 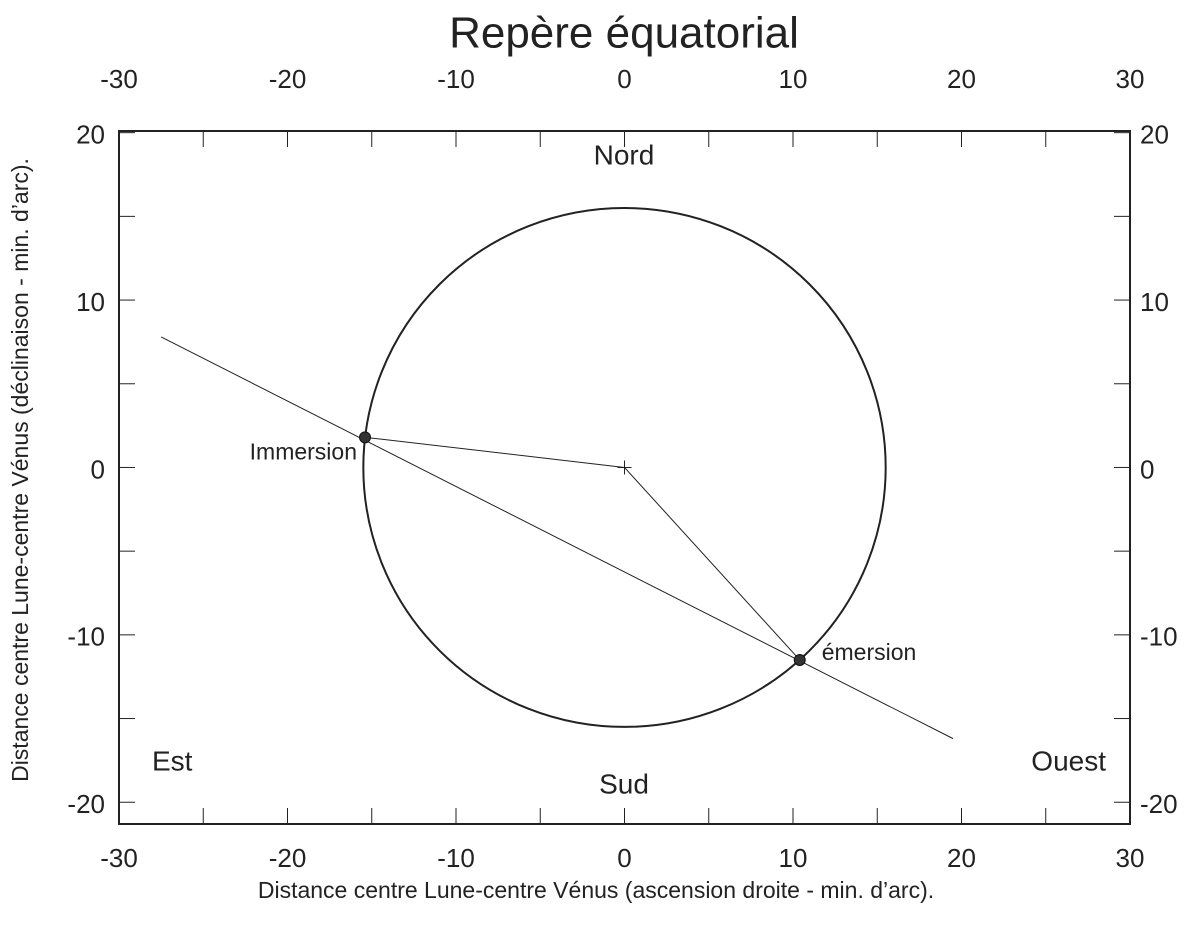 What do you see at coordinates (1159, 637) in the screenshot?
I see `y-tick-label-right: -10` at bounding box center [1159, 637].